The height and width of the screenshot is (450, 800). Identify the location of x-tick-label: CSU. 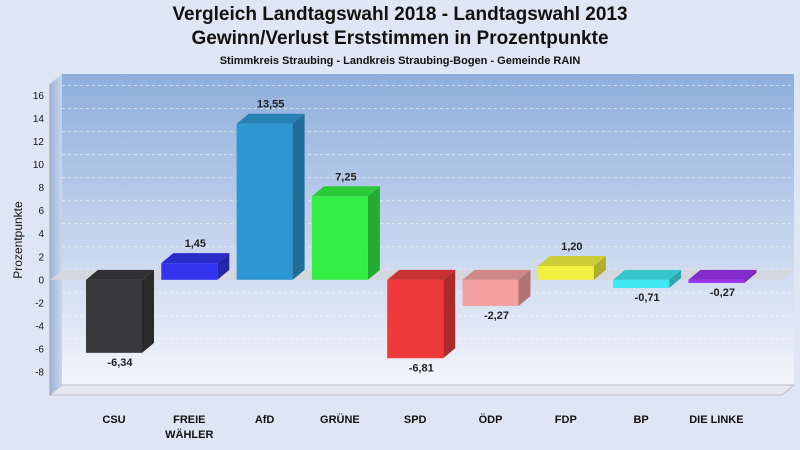
(113, 420).